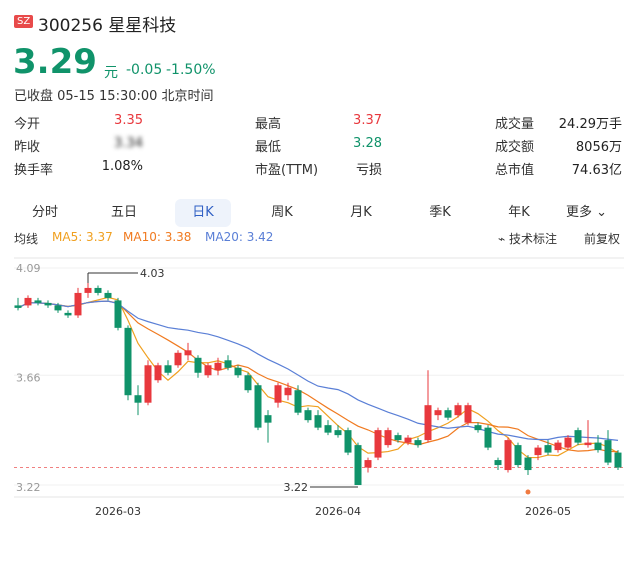 Image resolution: width=638 pixels, height=580 pixels. What do you see at coordinates (128, 120) in the screenshot?
I see `stat-value: 3.35` at bounding box center [128, 120].